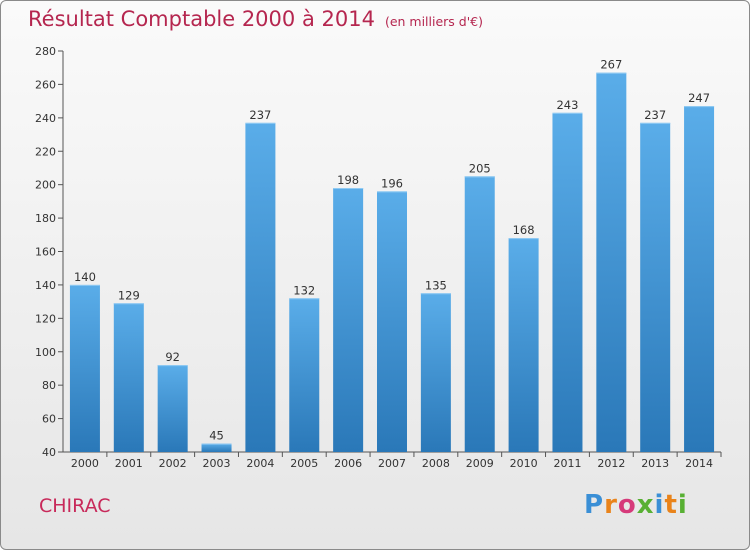  What do you see at coordinates (45, 51) in the screenshot?
I see `y-tick-label: 280` at bounding box center [45, 51].